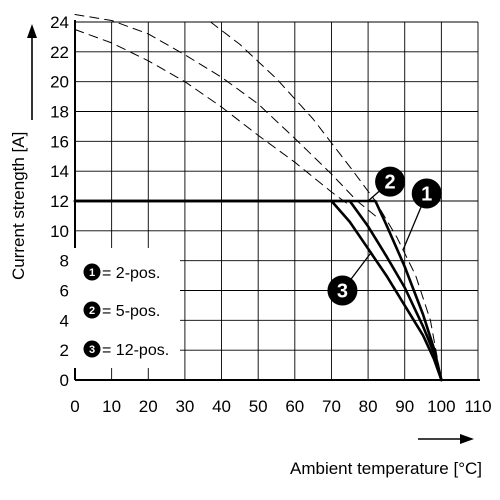 This screenshot has height=500, width=500. I want to click on legend-marker-2-label: 2, so click(92, 311).